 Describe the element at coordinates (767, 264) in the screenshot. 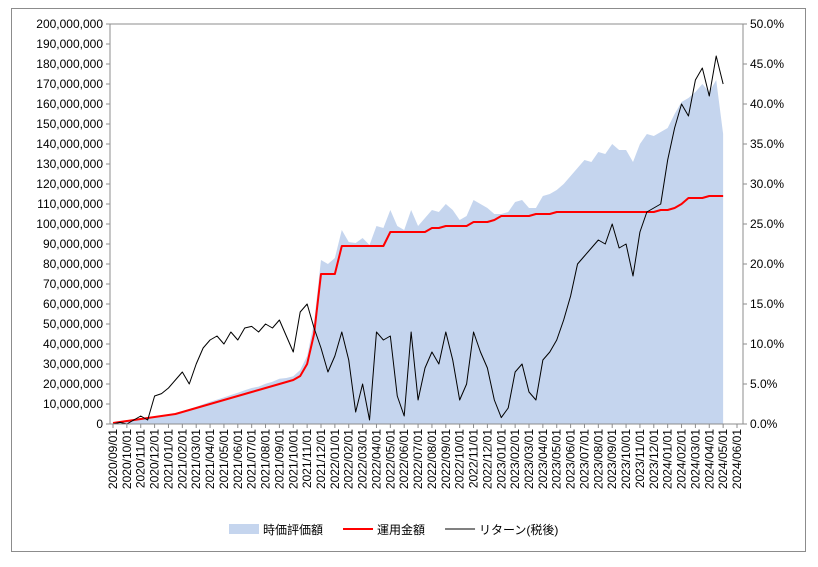

I see `y2-tick-label: 20.0%` at that location.